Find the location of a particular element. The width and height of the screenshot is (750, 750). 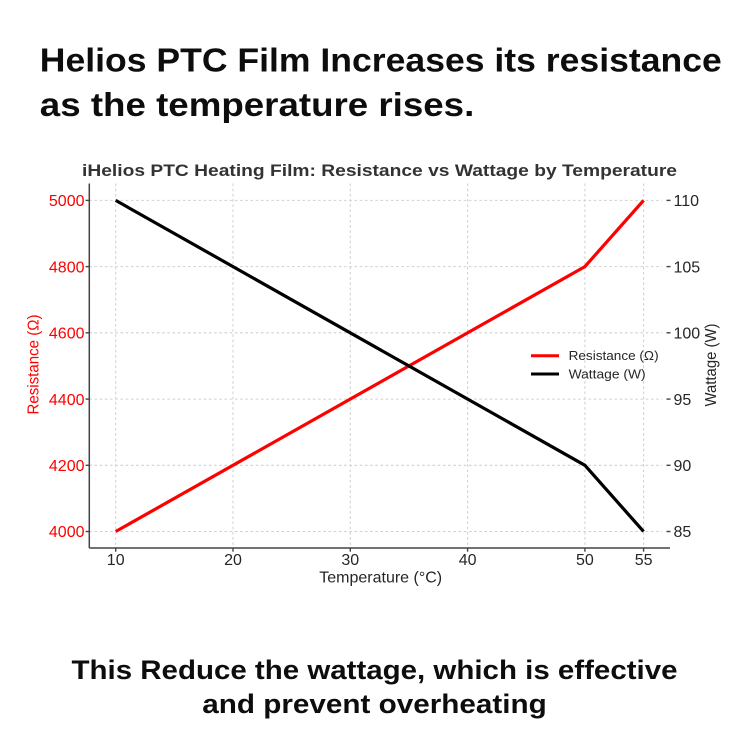

svg-text: and prevent overheating is located at coordinates (374, 704).